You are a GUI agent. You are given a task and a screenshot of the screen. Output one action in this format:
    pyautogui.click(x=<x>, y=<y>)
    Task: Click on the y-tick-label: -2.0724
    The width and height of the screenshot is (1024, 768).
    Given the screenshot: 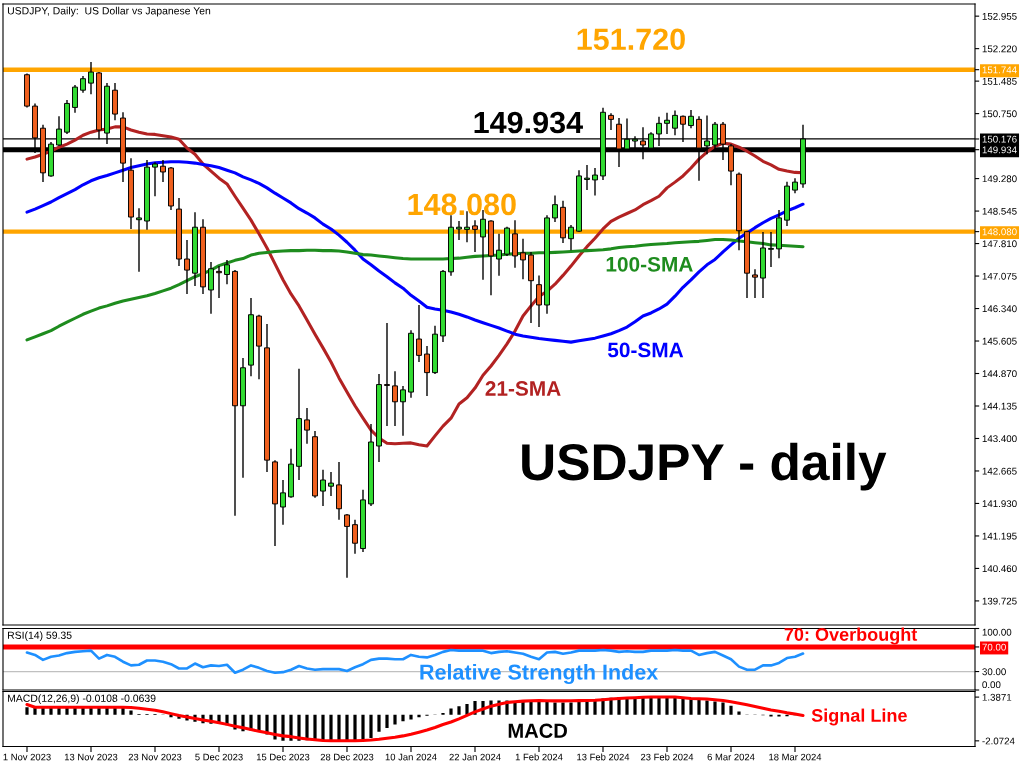 What is the action you would take?
    pyautogui.click(x=998, y=741)
    